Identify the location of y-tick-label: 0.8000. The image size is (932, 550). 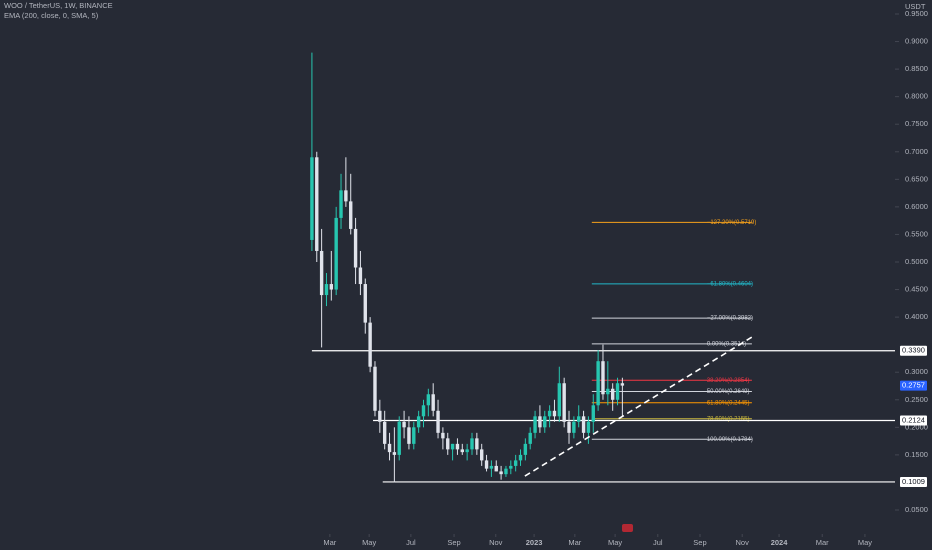
(916, 96).